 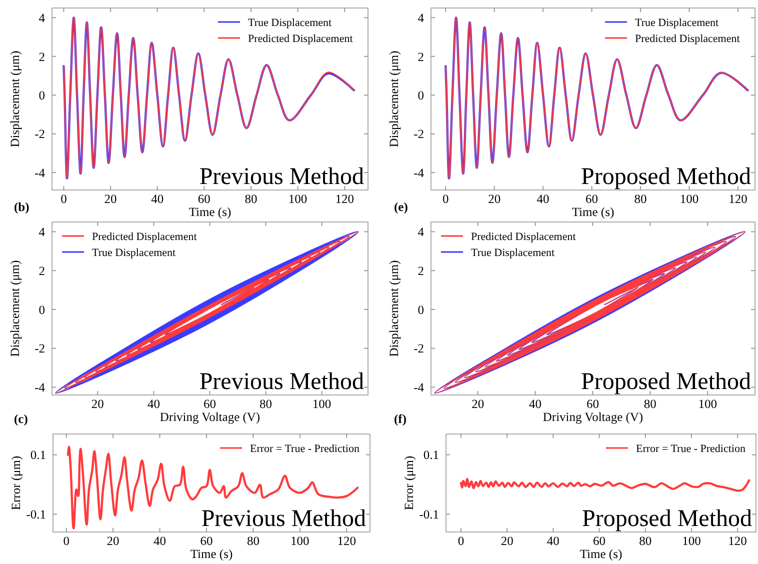 I want to click on text: (e), so click(x=401, y=207).